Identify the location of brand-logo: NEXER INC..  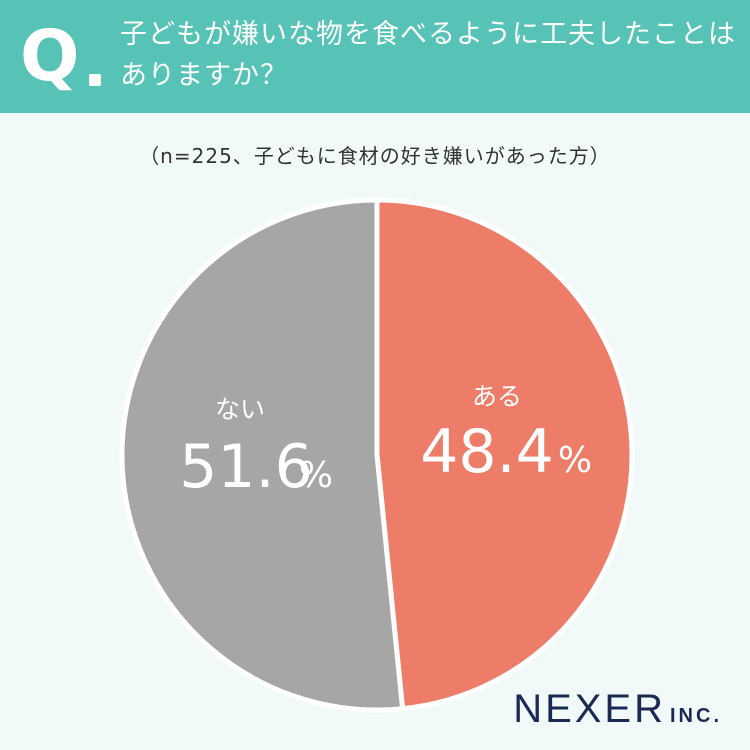
(617, 709).